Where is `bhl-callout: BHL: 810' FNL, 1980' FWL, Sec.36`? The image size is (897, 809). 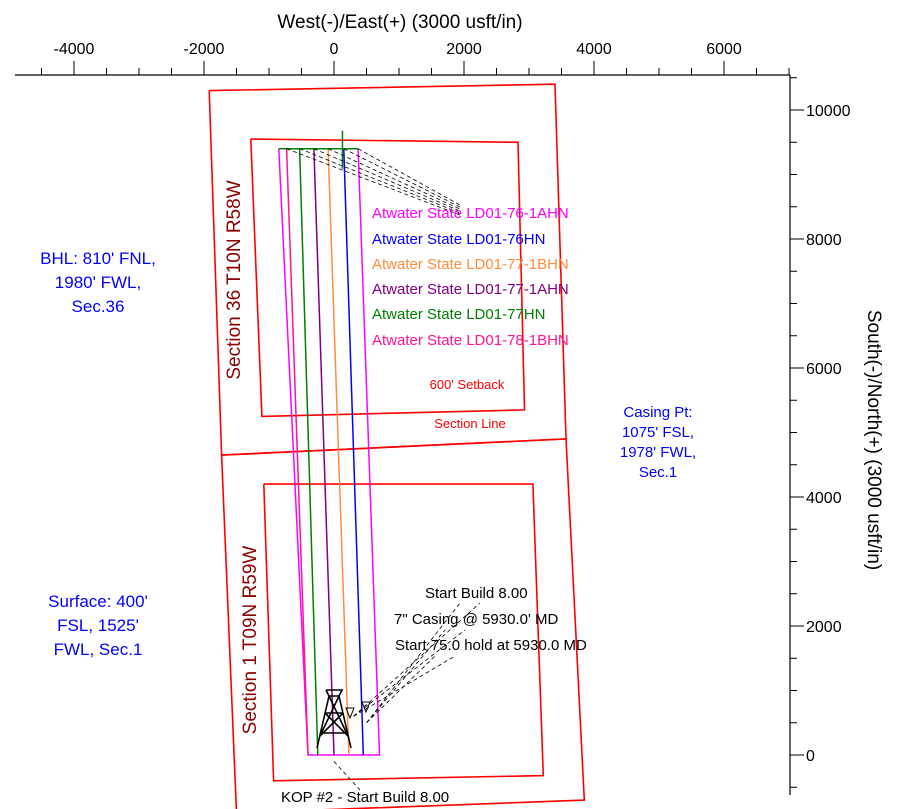
bhl-callout: BHL: 810' FNL, 1980' FWL, Sec.36 is located at coordinates (98, 282).